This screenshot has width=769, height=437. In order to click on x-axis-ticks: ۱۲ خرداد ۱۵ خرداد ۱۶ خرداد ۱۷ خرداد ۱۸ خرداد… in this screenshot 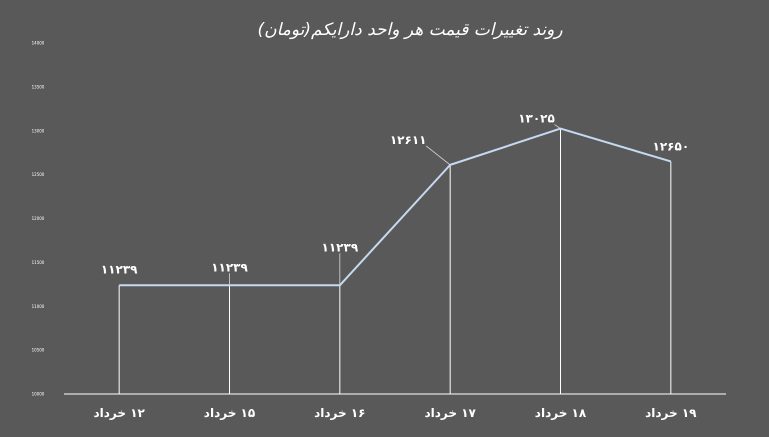, I will do `click(395, 413)`.